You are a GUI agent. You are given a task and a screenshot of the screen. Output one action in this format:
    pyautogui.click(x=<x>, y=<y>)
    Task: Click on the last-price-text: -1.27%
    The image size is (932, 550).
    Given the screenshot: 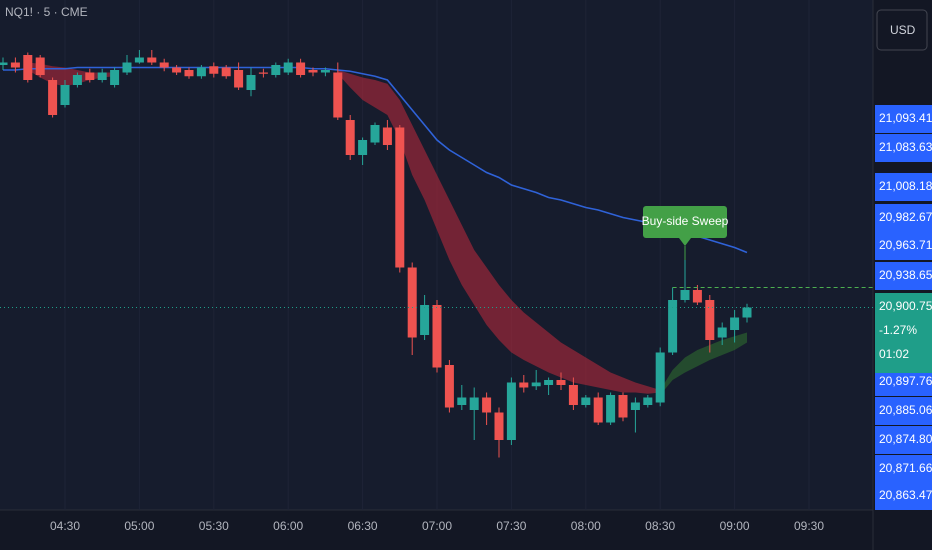 What is the action you would take?
    pyautogui.click(x=898, y=330)
    